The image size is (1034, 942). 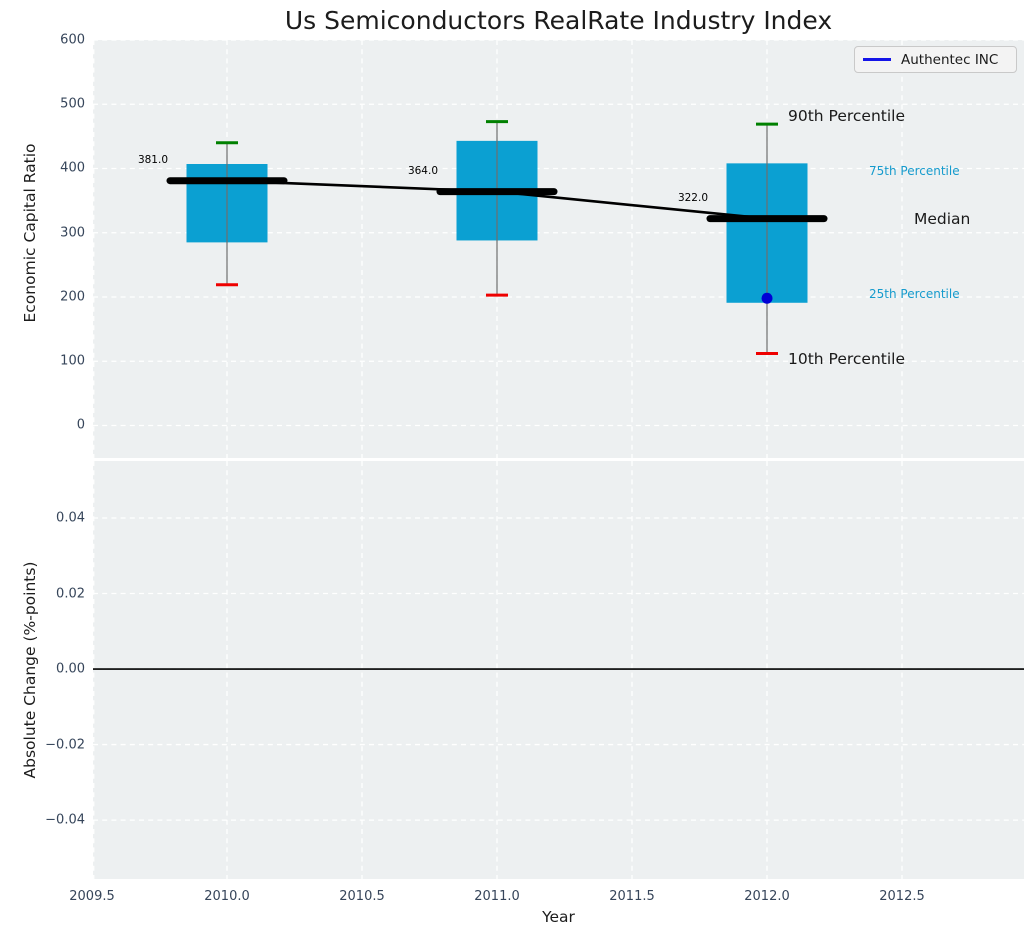 I want to click on y-tick-label-bottom: 0.00, so click(x=70, y=669).